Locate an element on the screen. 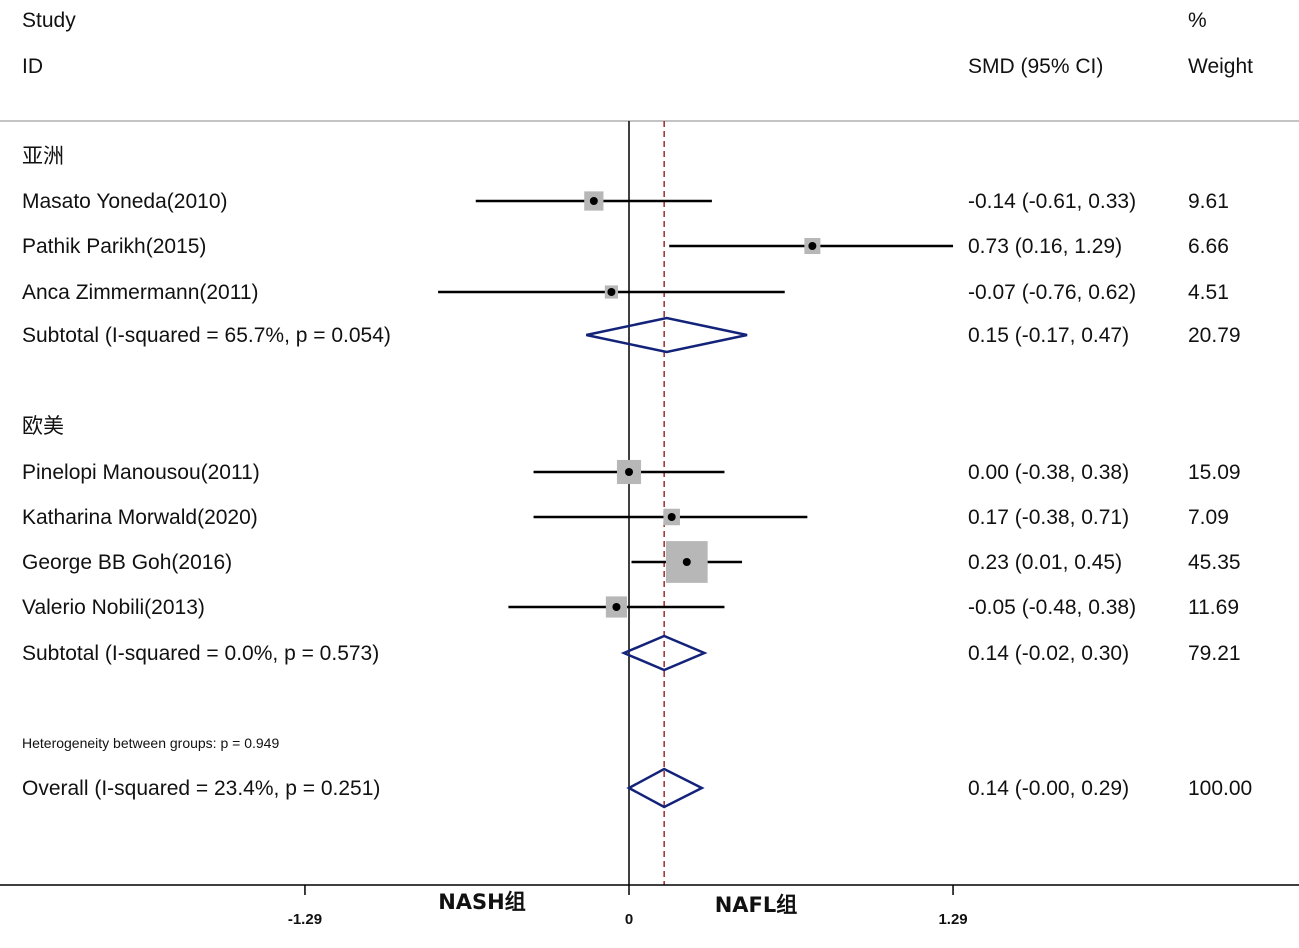 The image size is (1299, 948). header-id: ID is located at coordinates (32, 66).